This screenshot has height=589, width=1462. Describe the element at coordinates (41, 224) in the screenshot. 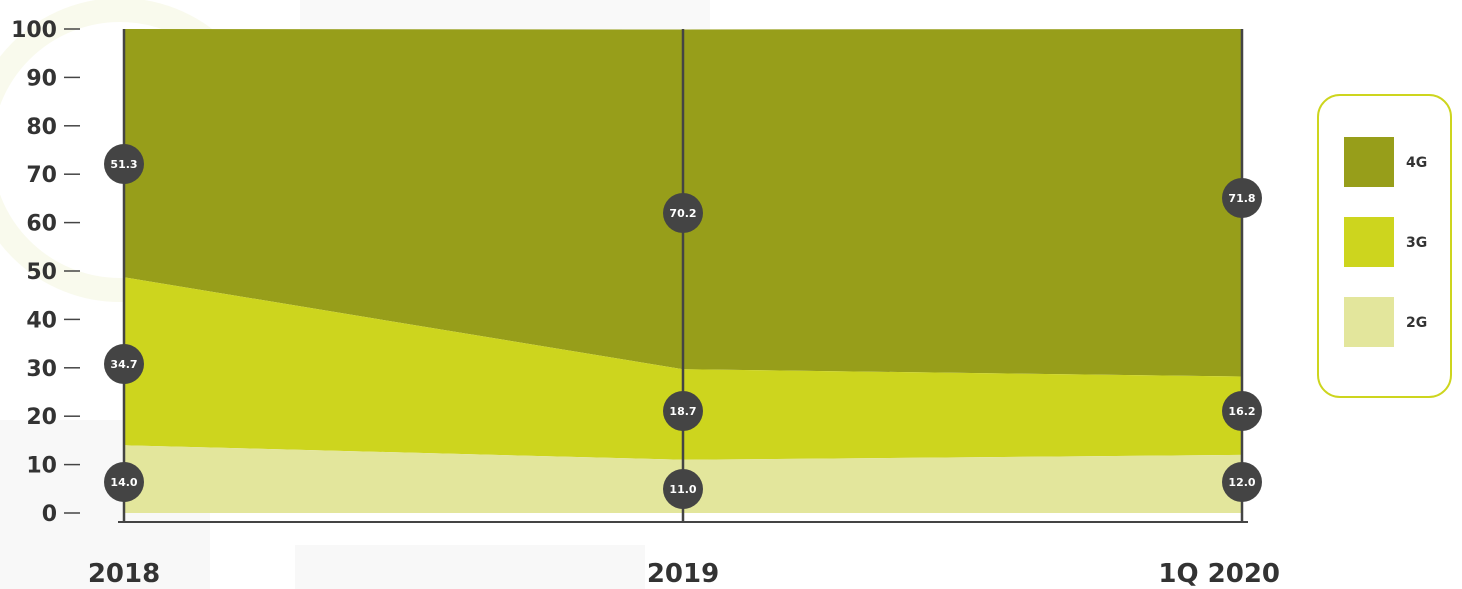

I see `y-tick-label: 60` at that location.